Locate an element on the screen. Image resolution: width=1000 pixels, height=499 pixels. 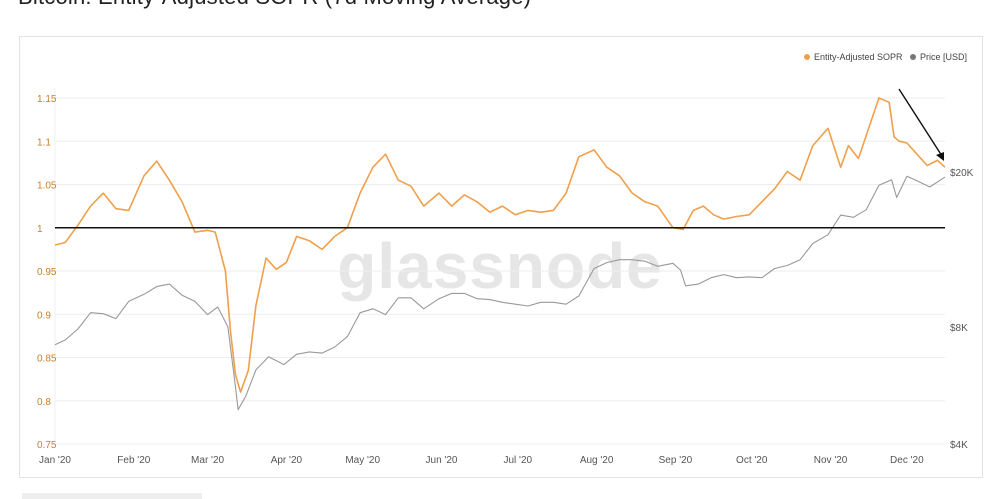
y-left-tick-label: 0.85 is located at coordinates (47, 359).